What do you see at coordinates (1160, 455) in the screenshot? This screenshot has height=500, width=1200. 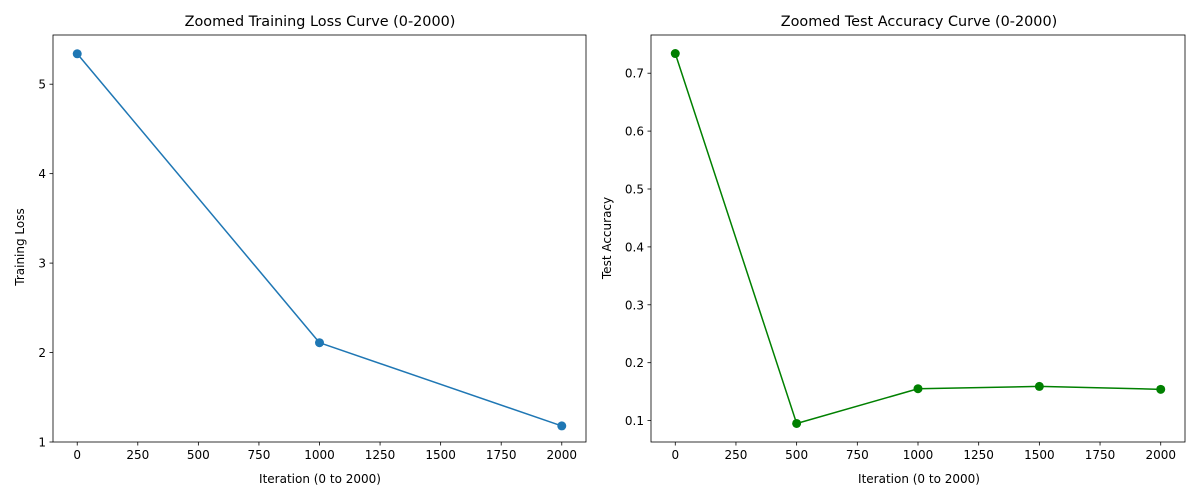 I see `accuracy-chart-xtick-label: 2000` at bounding box center [1160, 455].